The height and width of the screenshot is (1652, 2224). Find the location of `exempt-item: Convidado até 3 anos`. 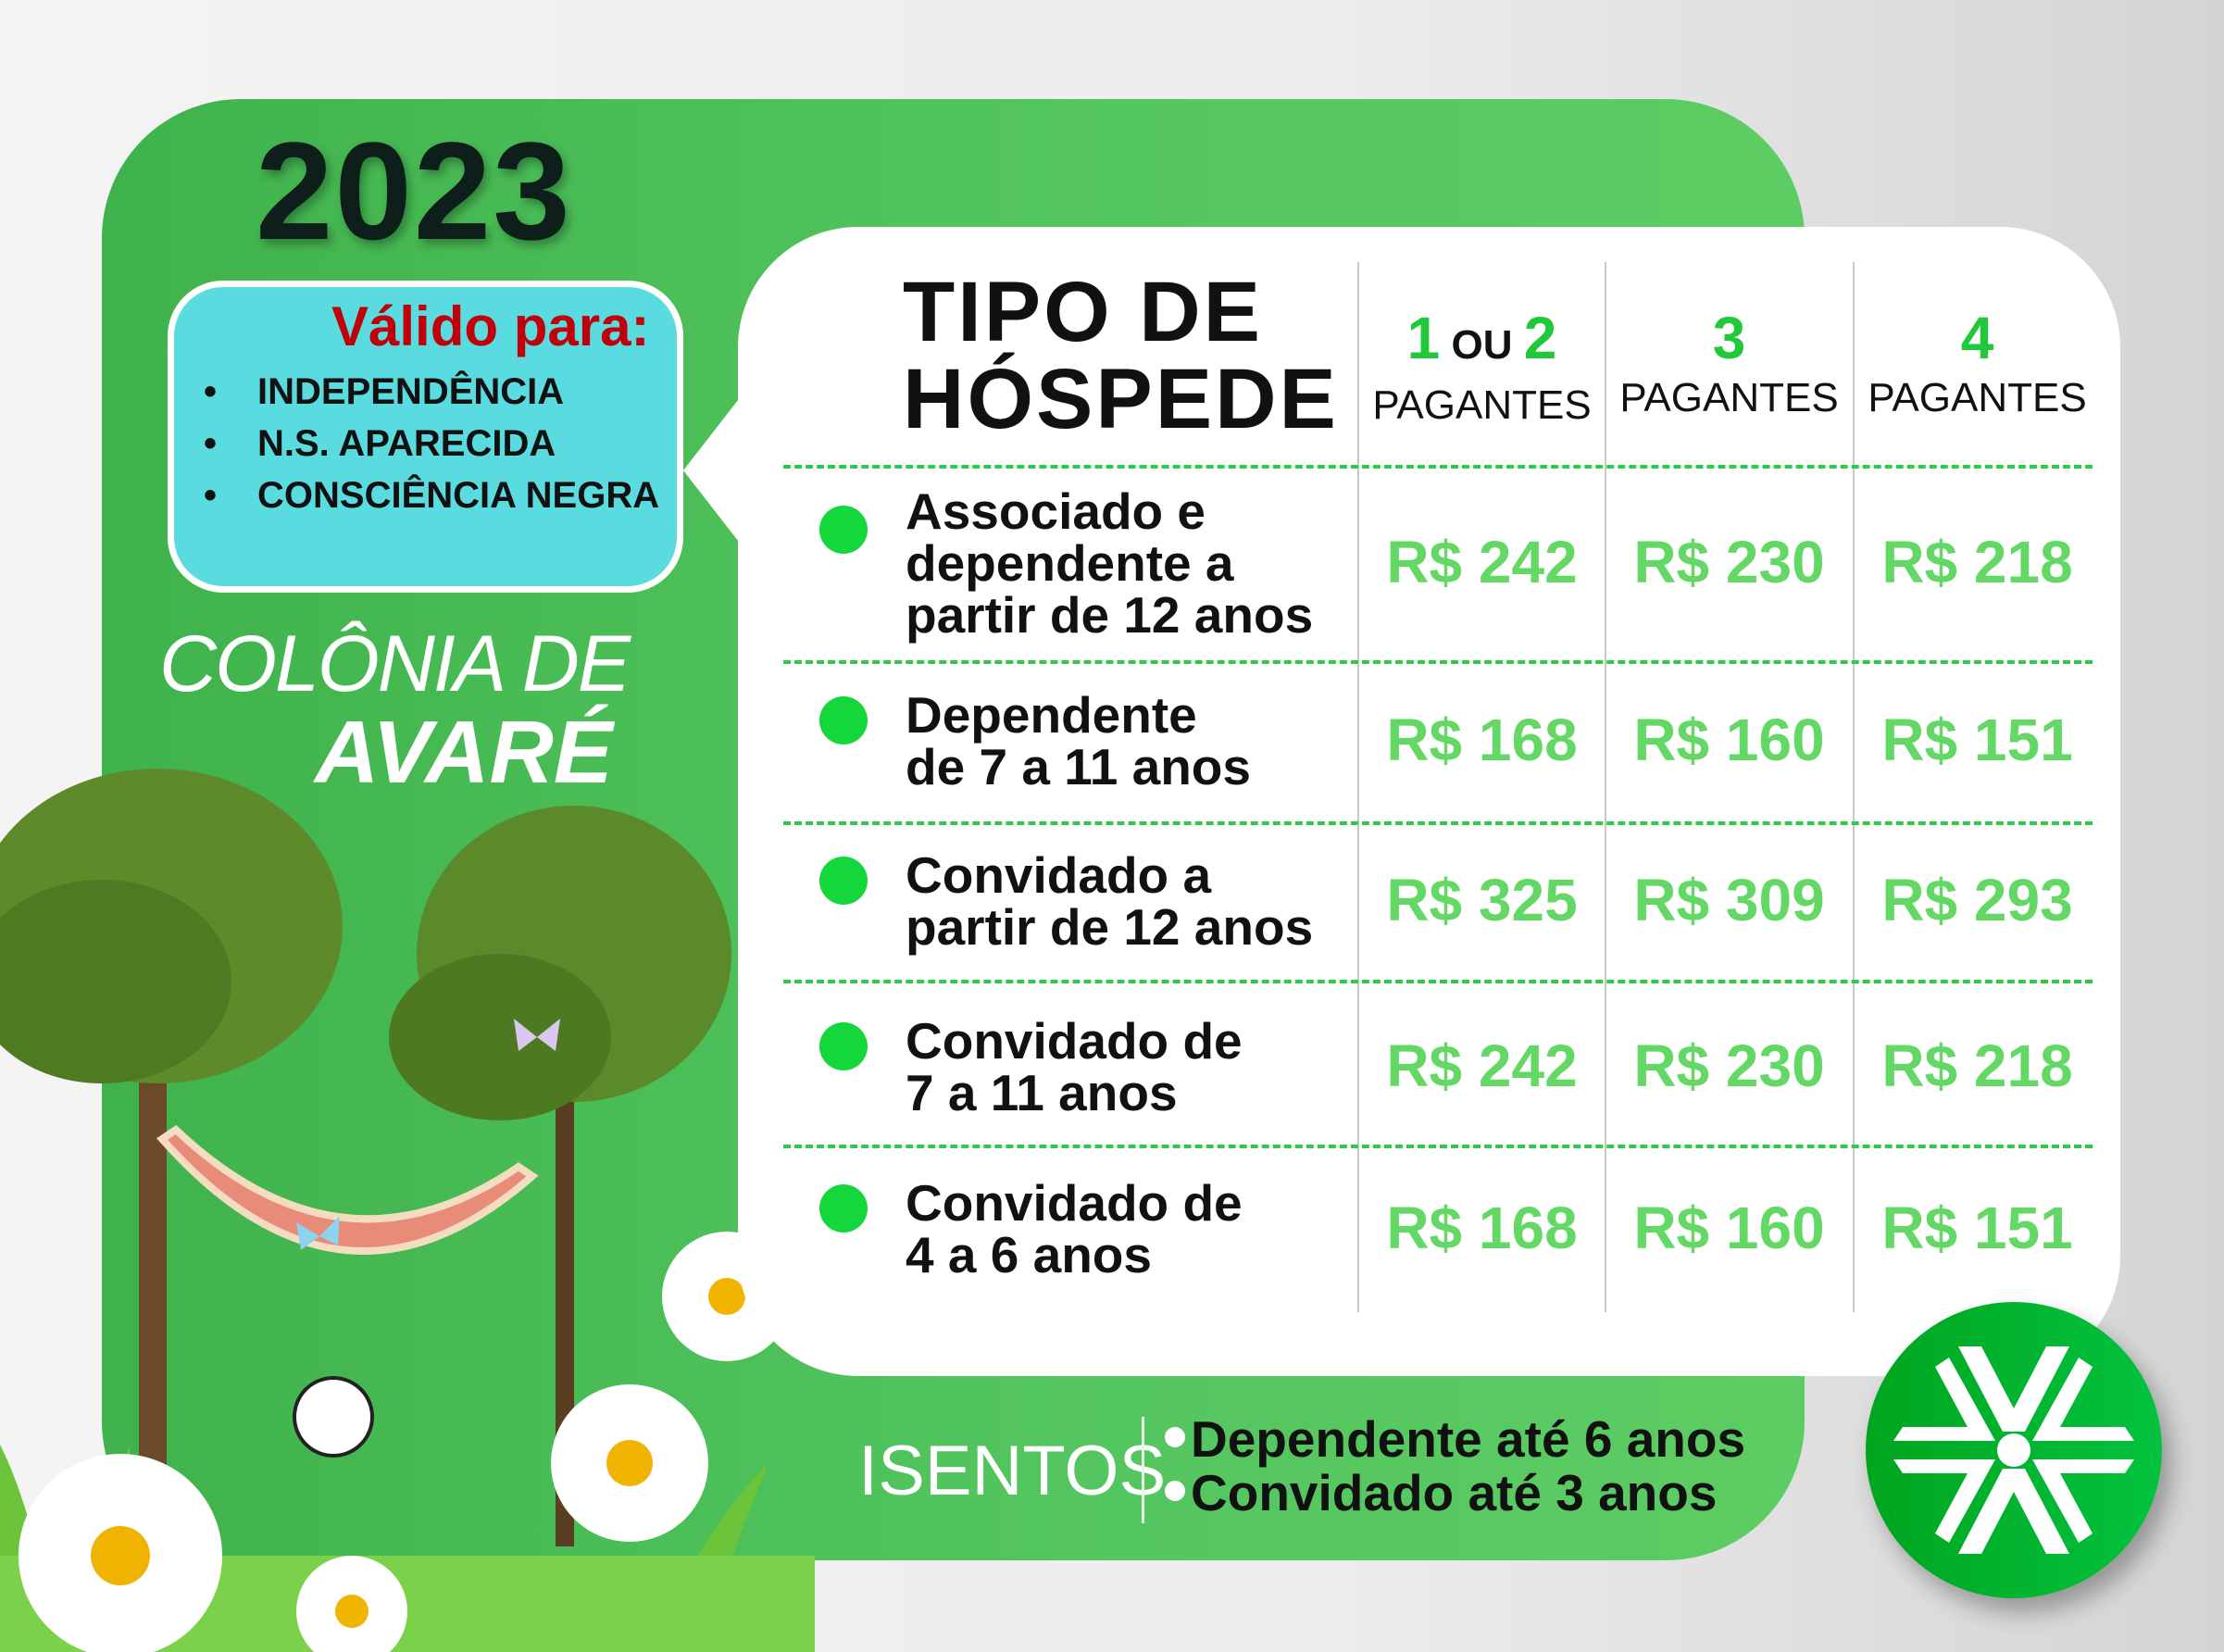

exempt-item: Convidado até 3 anos is located at coordinates (1441, 1492).